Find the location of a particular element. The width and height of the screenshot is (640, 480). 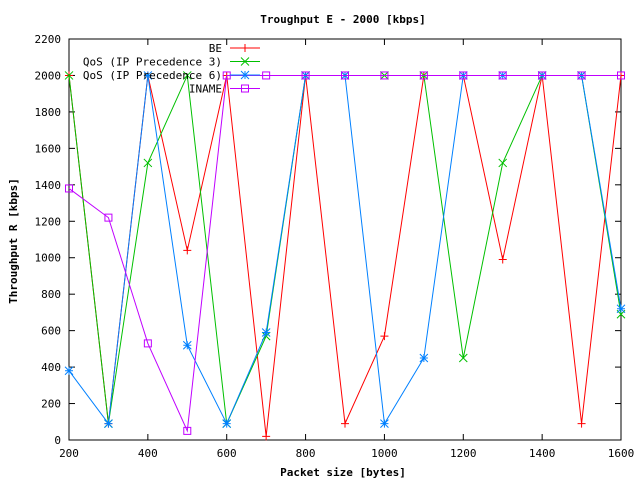

x-tick-label: 1000 is located at coordinates (384, 453).